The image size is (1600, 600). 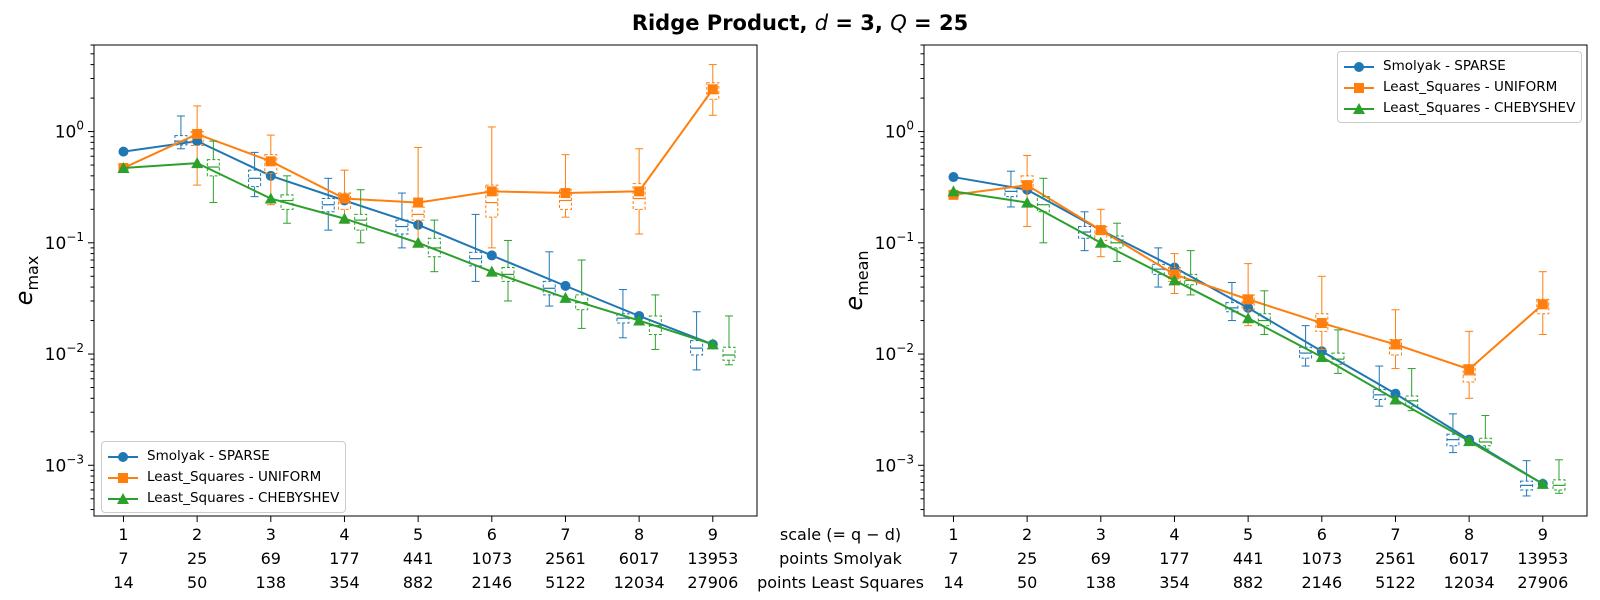 I want to click on x-tick-label-scale-q-d: 8, so click(x=1469, y=534).